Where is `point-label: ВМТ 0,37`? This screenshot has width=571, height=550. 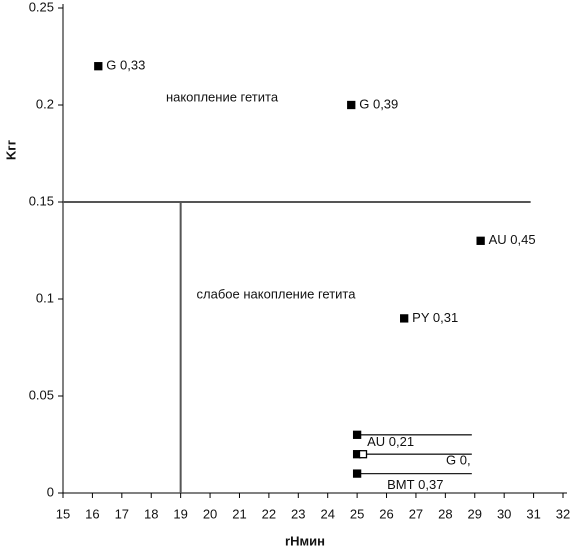 point-label: ВМТ 0,37 is located at coordinates (415, 484).